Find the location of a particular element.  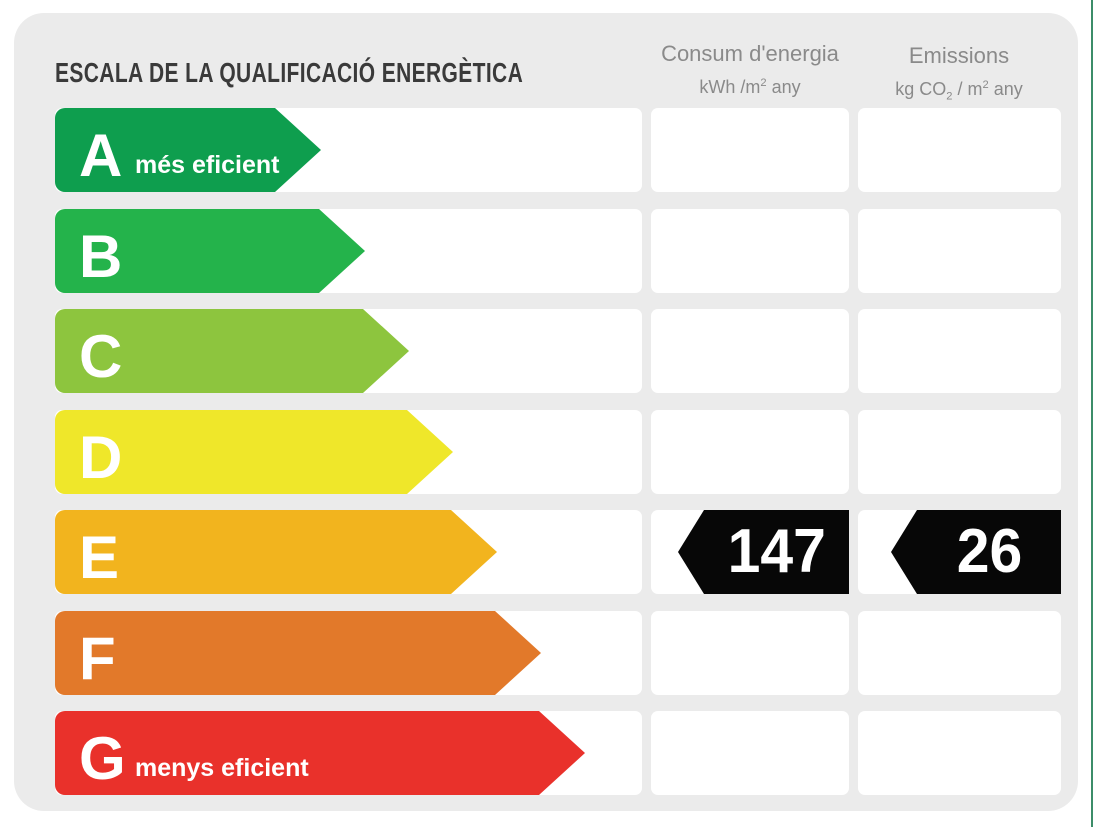

rating-row-f: F is located at coordinates (554, 653).